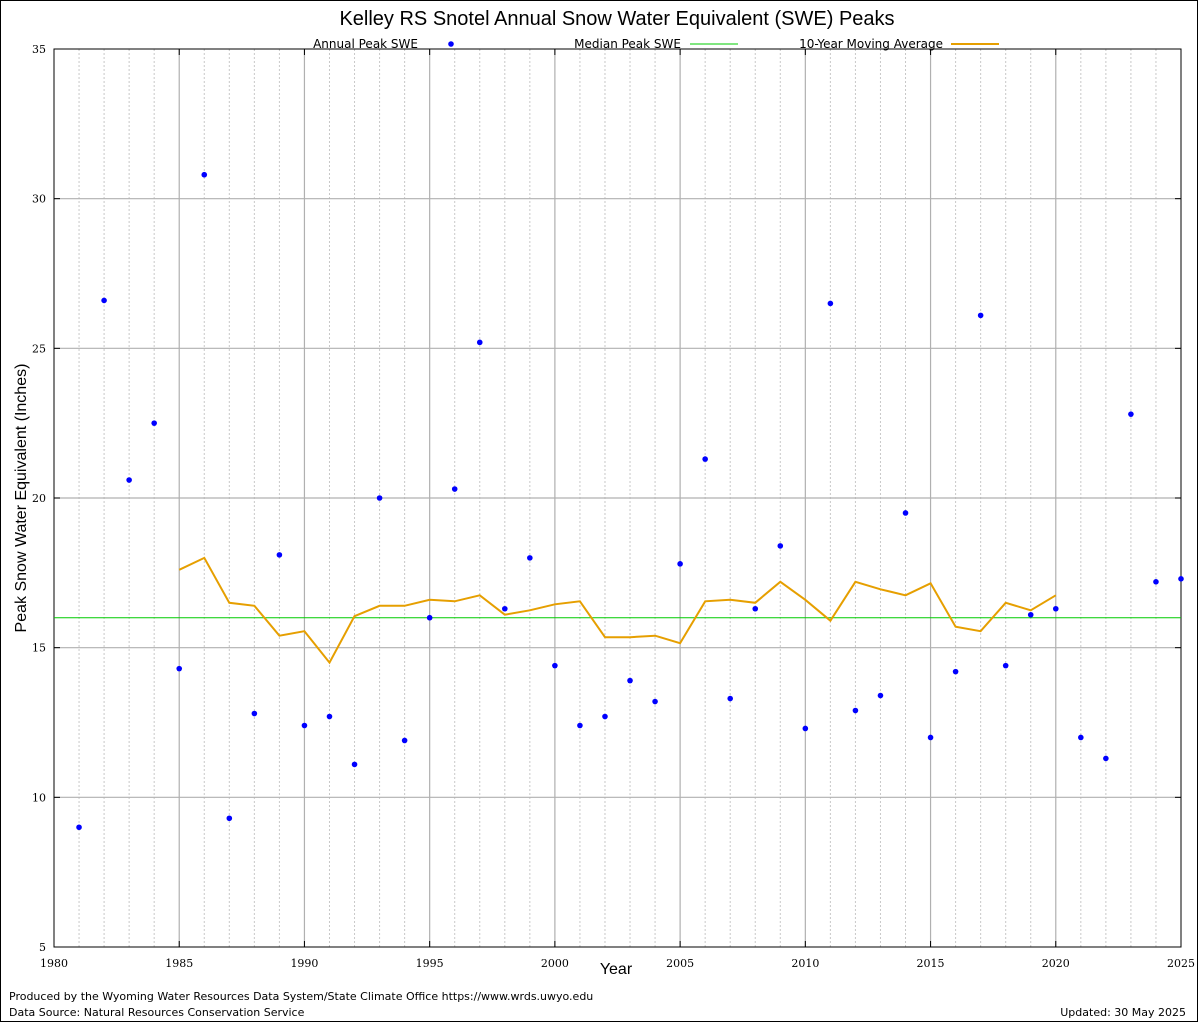 The width and height of the screenshot is (1200, 1024). I want to click on y-axis-label: Peak Snow Water Equivalent (Inches), so click(21, 498).